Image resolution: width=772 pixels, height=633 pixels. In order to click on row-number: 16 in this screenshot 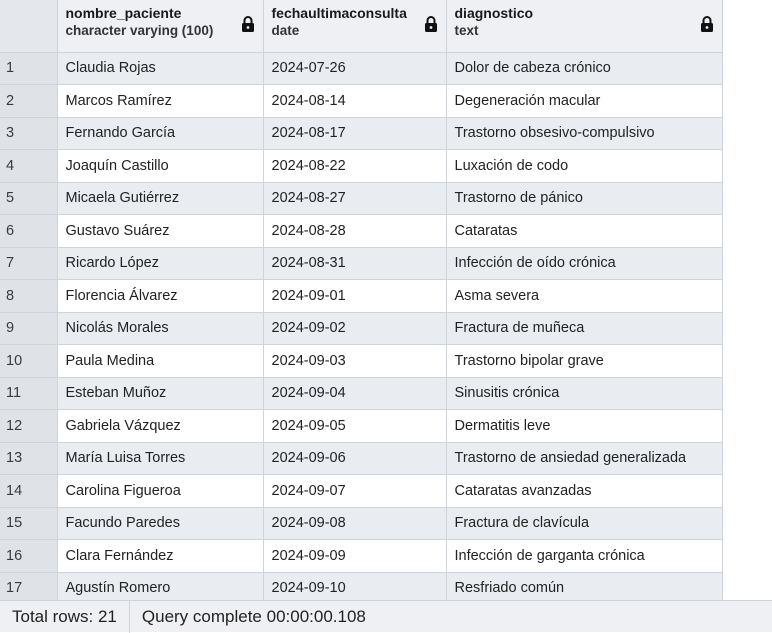, I will do `click(29, 556)`.